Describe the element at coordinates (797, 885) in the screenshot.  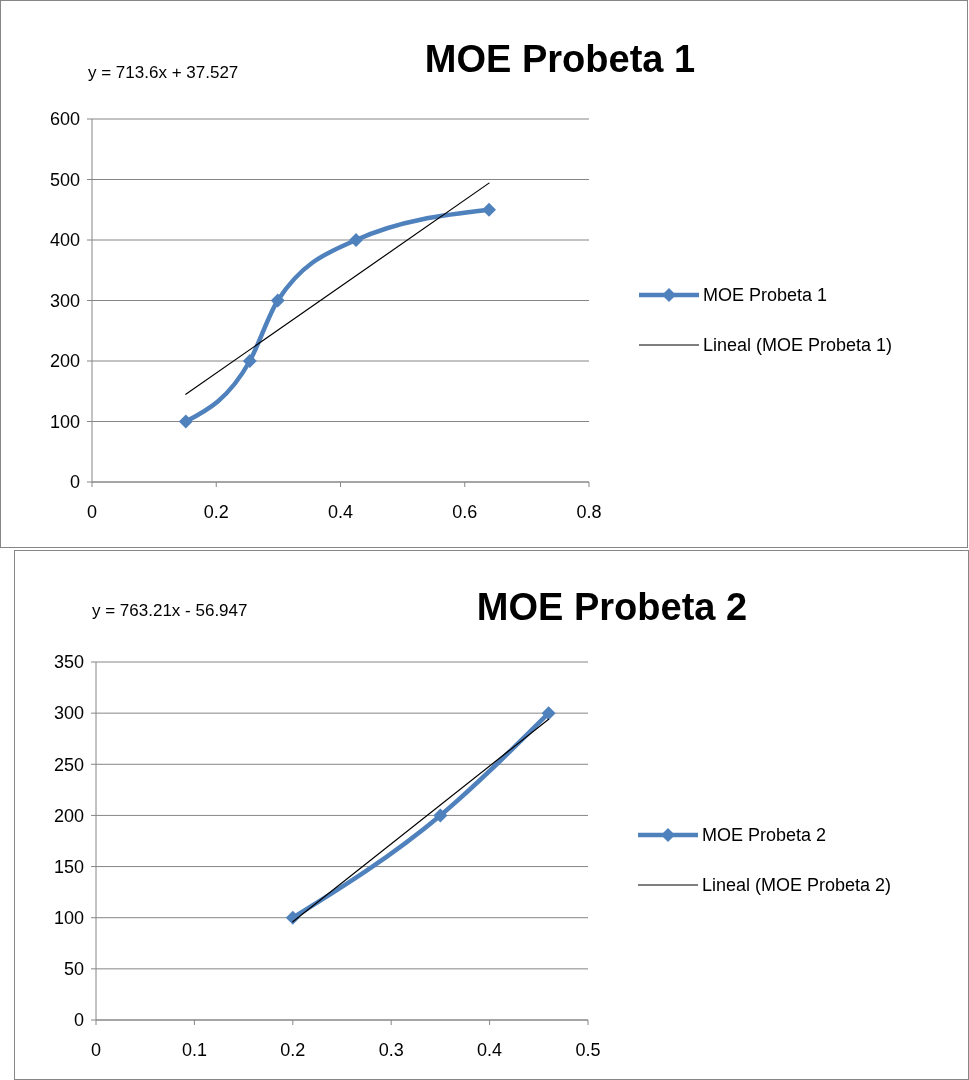
I see `legend-label: Lineal (MOE Probeta 2)` at that location.